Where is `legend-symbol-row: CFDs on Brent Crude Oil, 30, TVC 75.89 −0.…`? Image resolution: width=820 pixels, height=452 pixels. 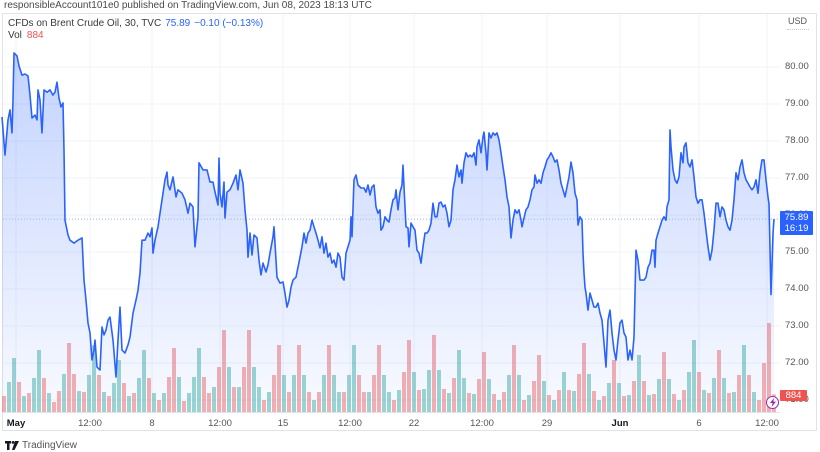 legend-symbol-row: CFDs on Brent Crude Oil, 30, TVC 75.89 −0.… is located at coordinates (135, 24).